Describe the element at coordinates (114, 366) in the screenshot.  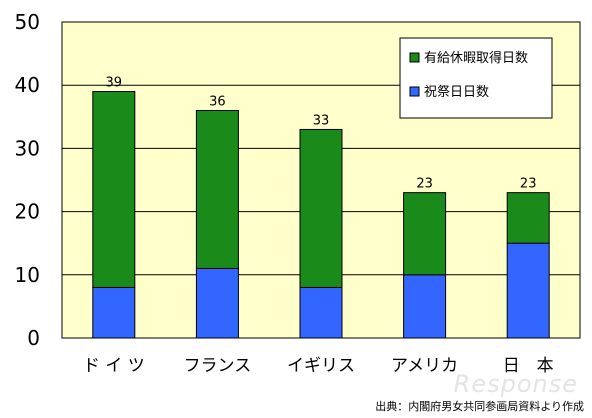
I see `x-tick-label: ド イ ツ` at that location.